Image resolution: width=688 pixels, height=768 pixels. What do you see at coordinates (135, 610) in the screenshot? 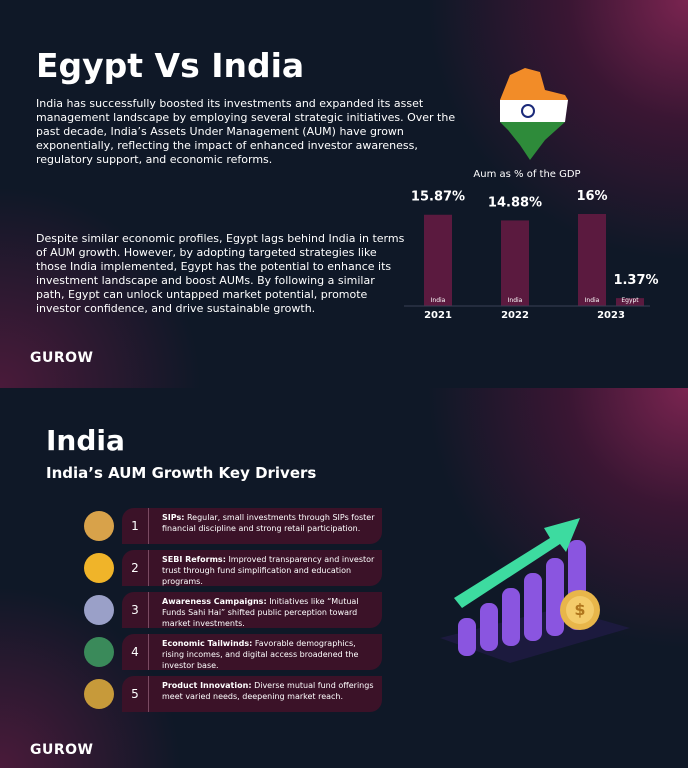
I see `driver-number: 3` at bounding box center [135, 610].